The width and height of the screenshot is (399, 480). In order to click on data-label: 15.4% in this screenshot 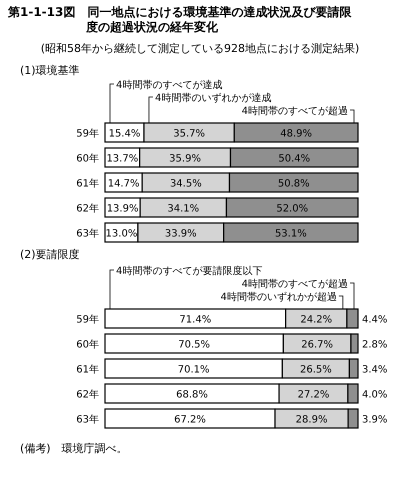, I will do `click(124, 134)`.